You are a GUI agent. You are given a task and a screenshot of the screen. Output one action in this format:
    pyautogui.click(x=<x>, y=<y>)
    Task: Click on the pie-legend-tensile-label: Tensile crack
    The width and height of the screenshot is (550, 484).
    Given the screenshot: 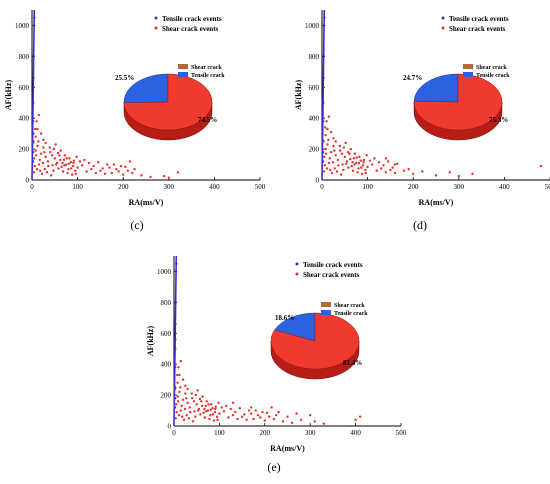 What is the action you would take?
    pyautogui.click(x=351, y=314)
    